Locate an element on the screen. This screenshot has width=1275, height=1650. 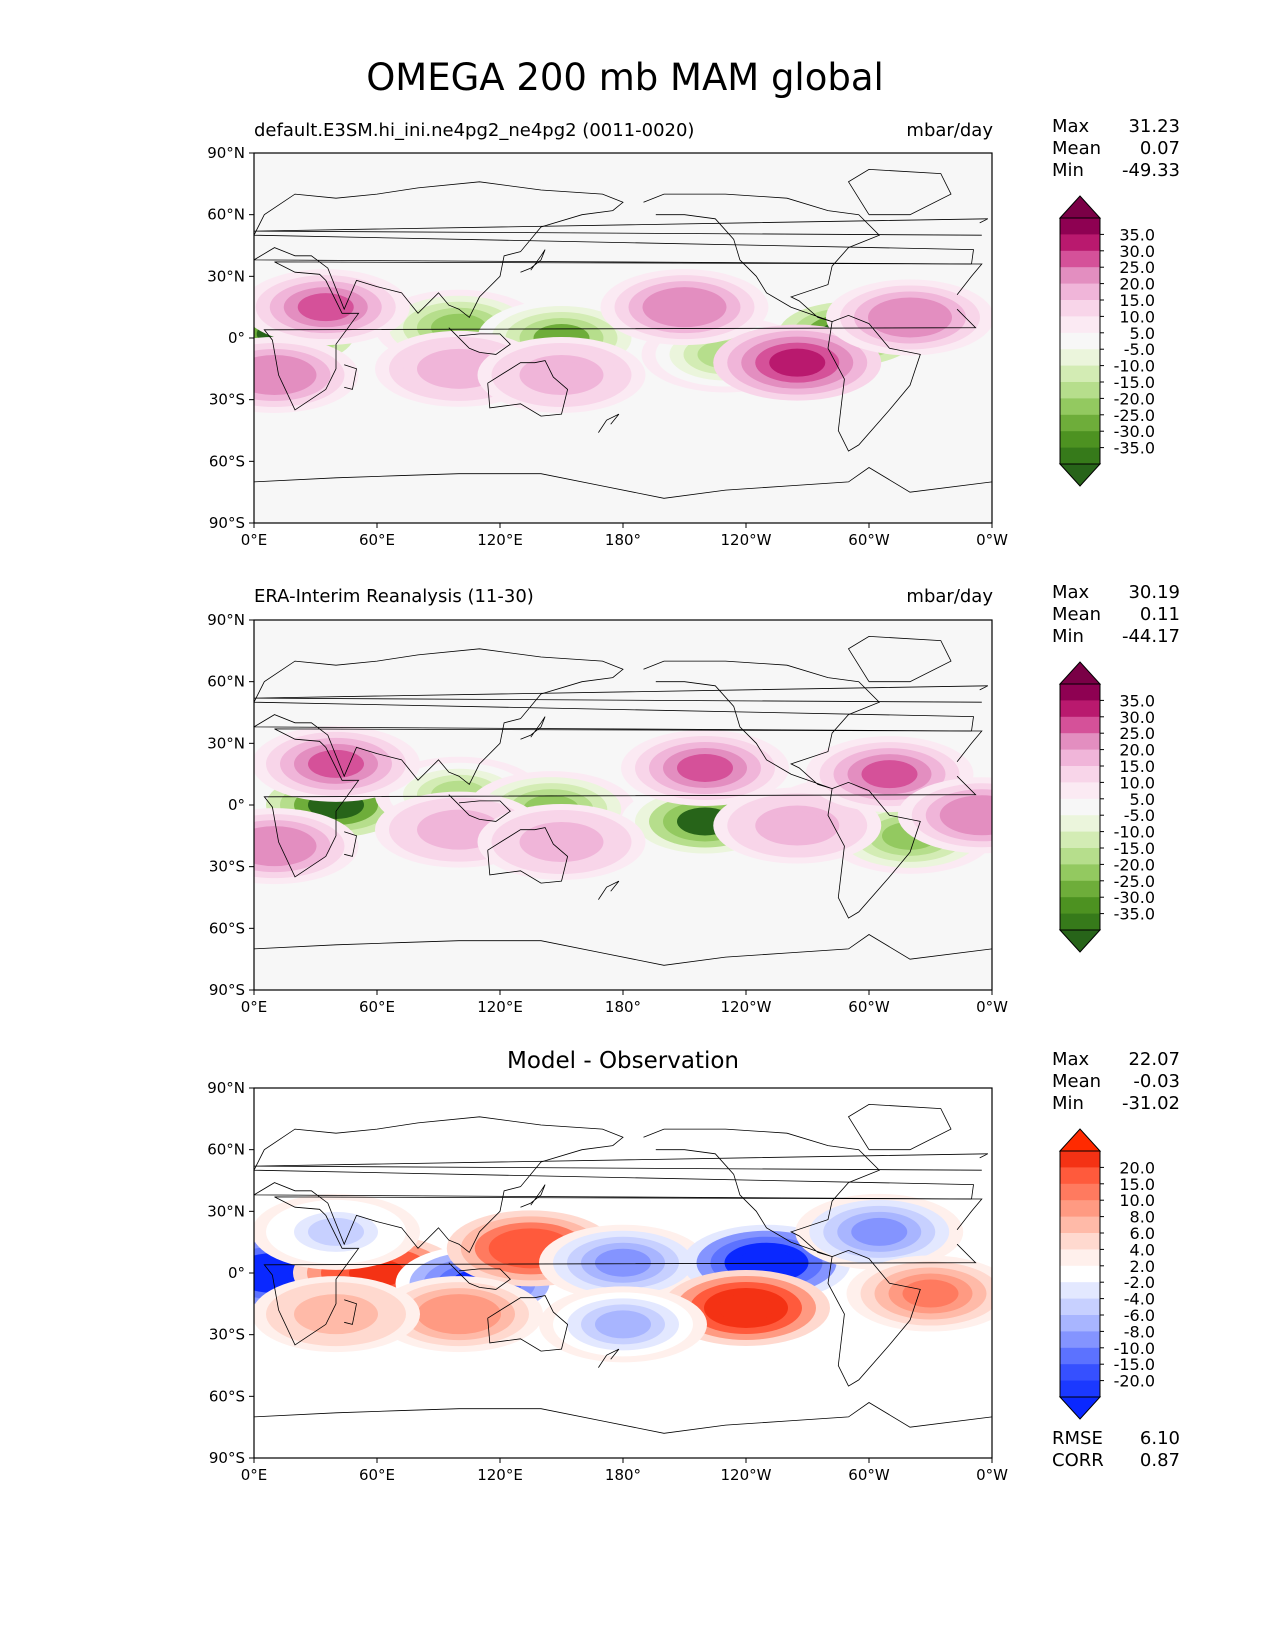
colorbar-label: -30.0 is located at coordinates (1134, 431).